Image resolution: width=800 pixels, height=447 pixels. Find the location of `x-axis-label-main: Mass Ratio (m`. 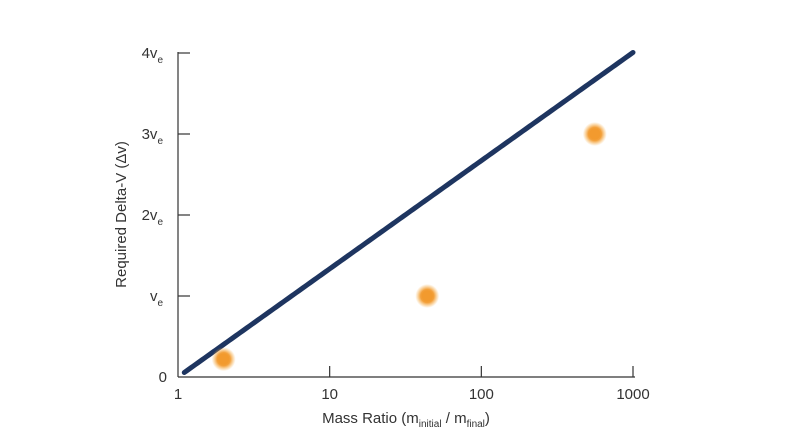

x-axis-label-main: Mass Ratio (m is located at coordinates (370, 418).